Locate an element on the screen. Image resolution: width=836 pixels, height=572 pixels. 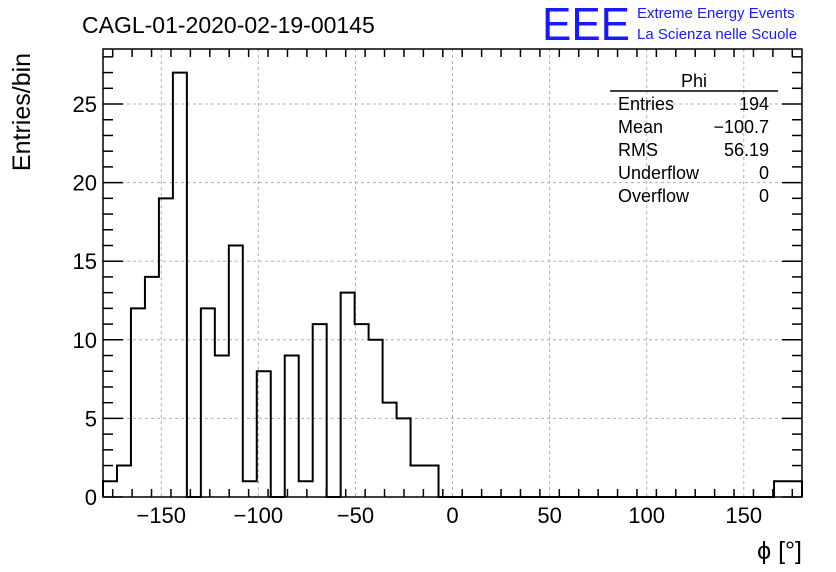
stats-value-entries: 194 is located at coordinates (754, 104).